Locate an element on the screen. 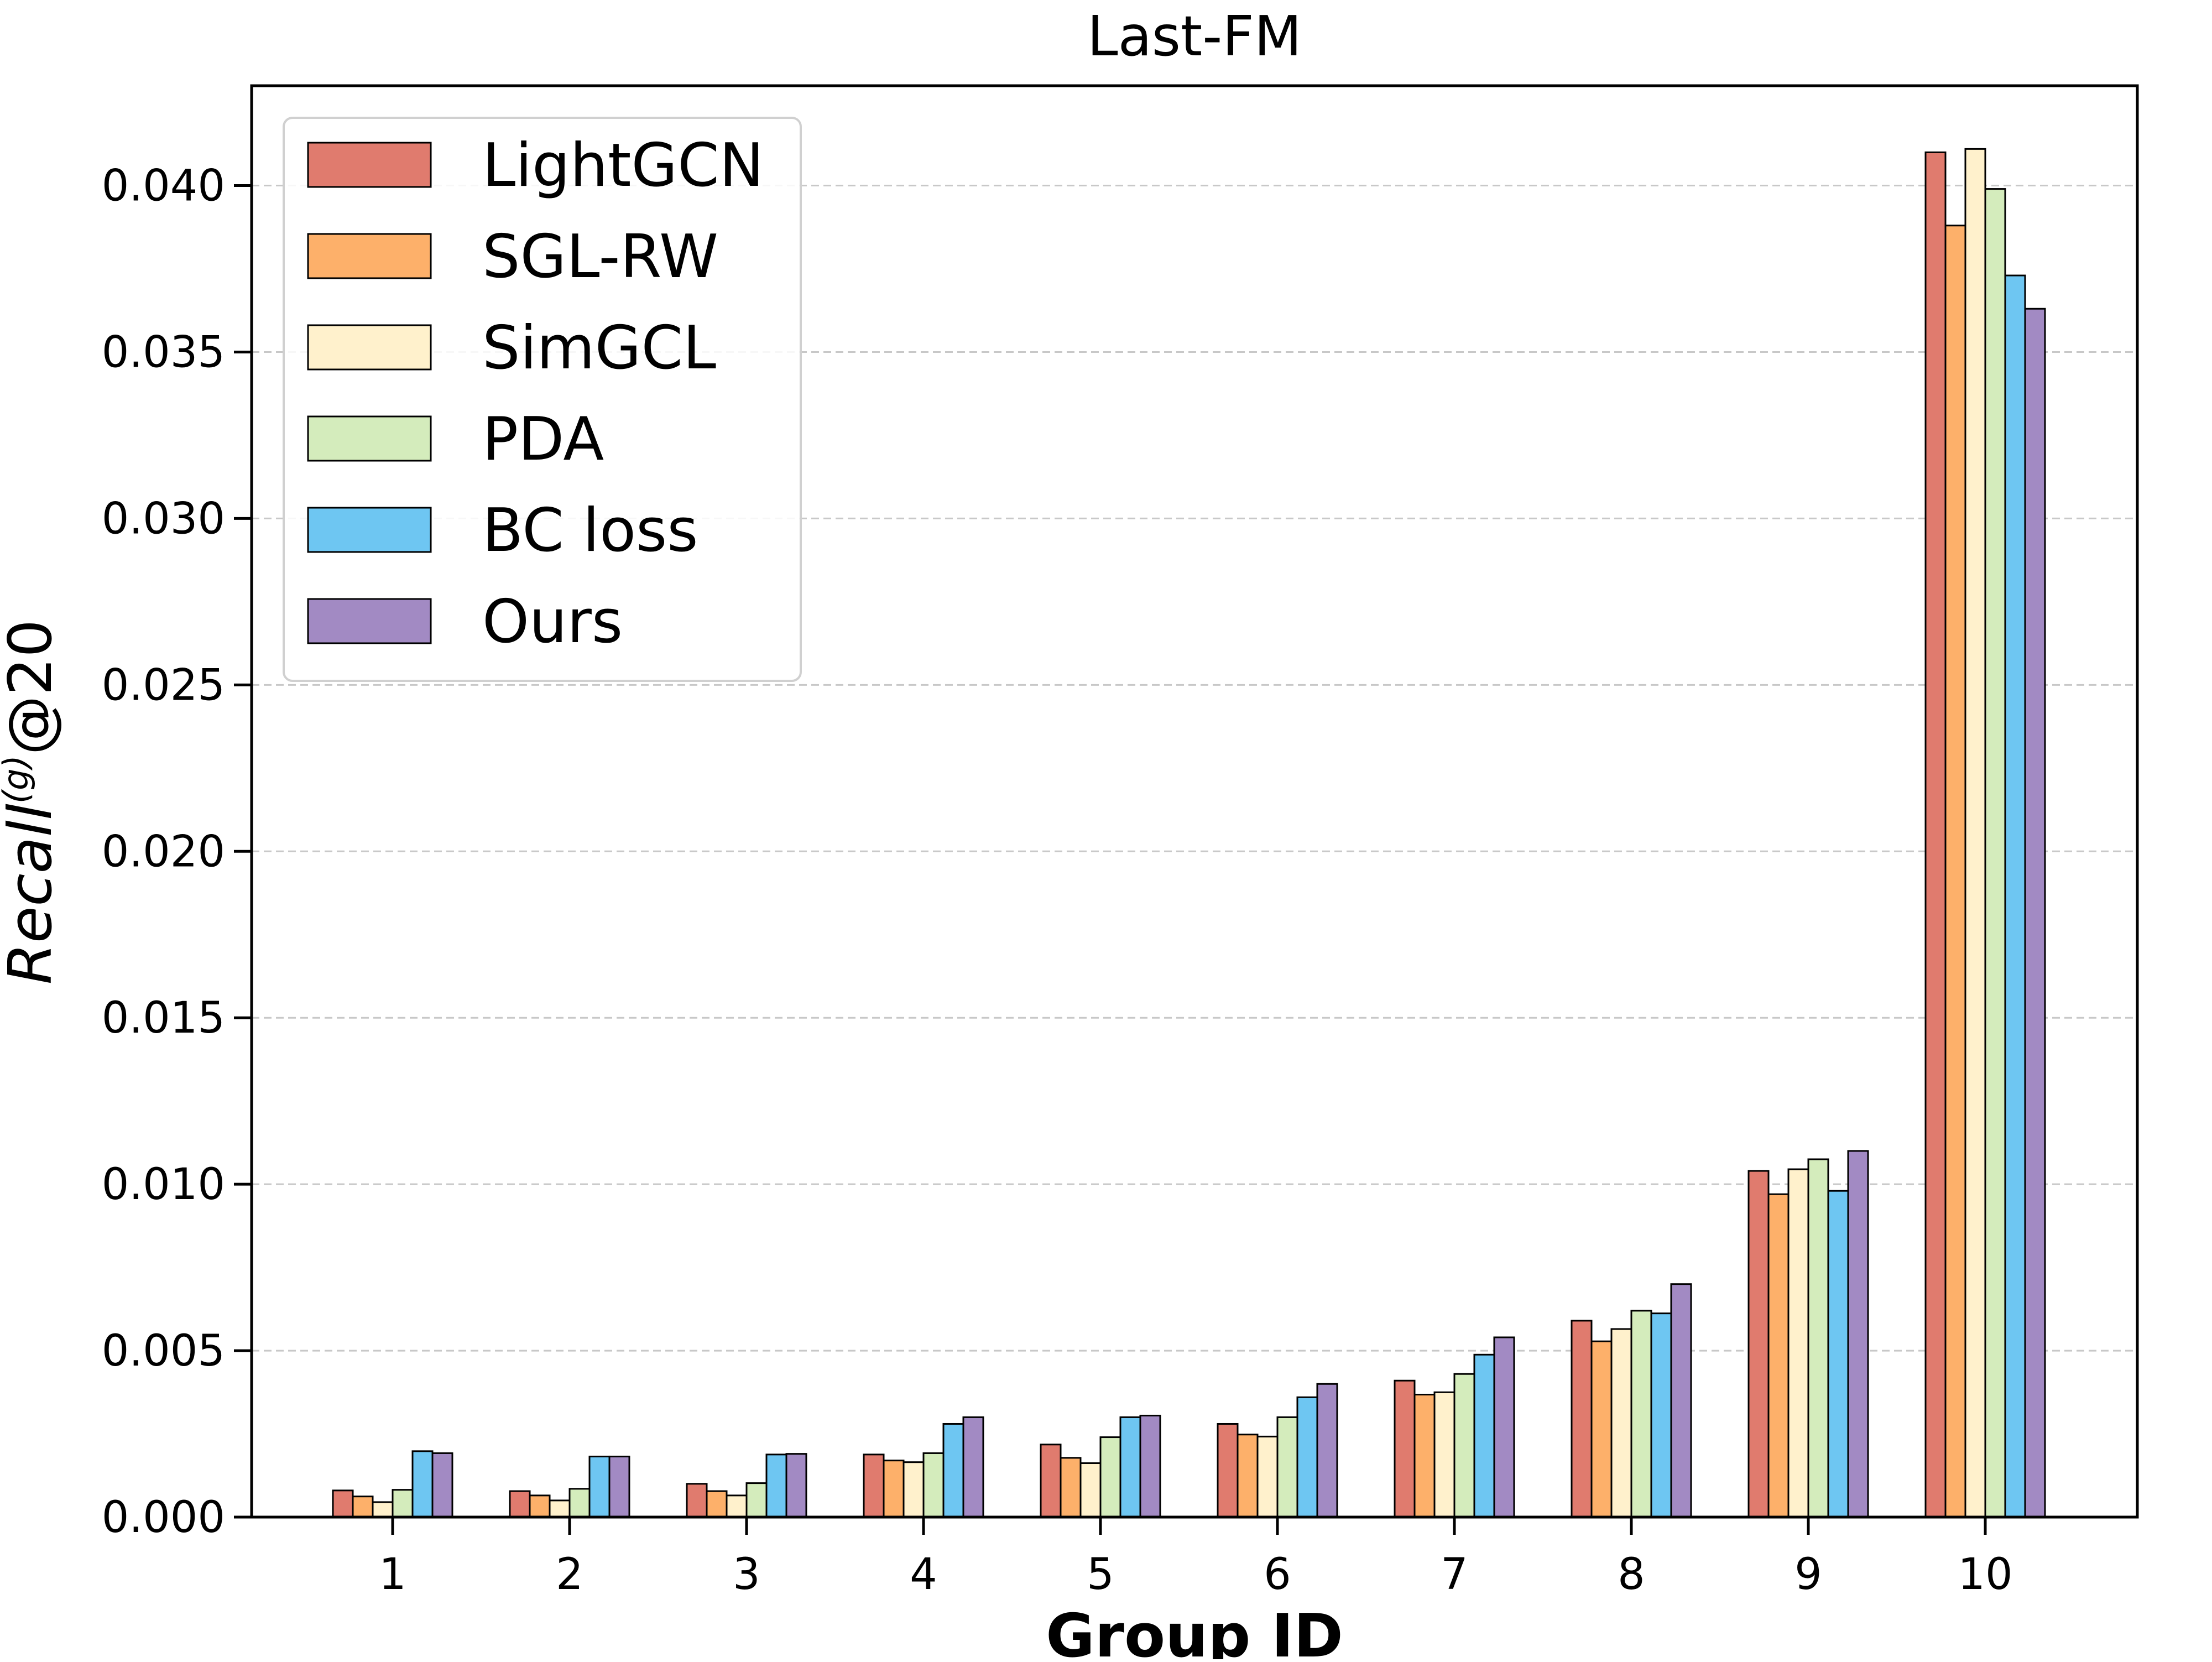 Image resolution: width=2212 pixels, height=1662 pixels. y-tick-label: 0.000 is located at coordinates (163, 1518).